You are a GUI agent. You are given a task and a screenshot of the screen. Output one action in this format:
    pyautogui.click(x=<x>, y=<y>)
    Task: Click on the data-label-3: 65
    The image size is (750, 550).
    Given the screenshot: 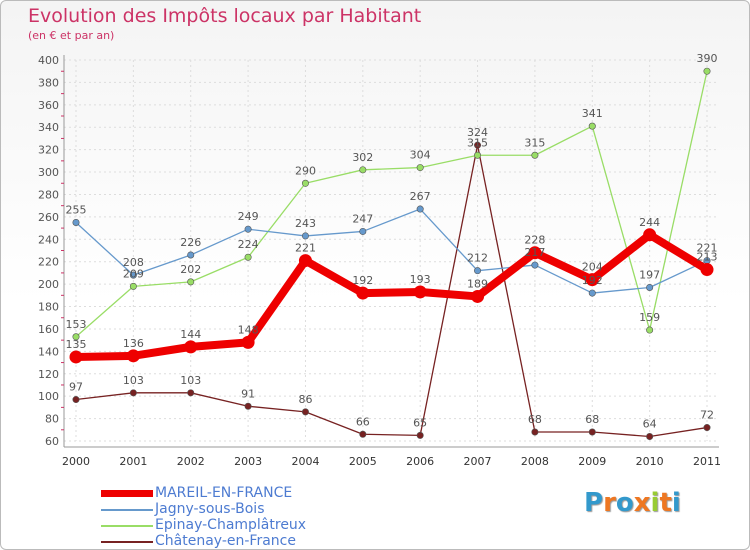 What is the action you would take?
    pyautogui.click(x=420, y=422)
    